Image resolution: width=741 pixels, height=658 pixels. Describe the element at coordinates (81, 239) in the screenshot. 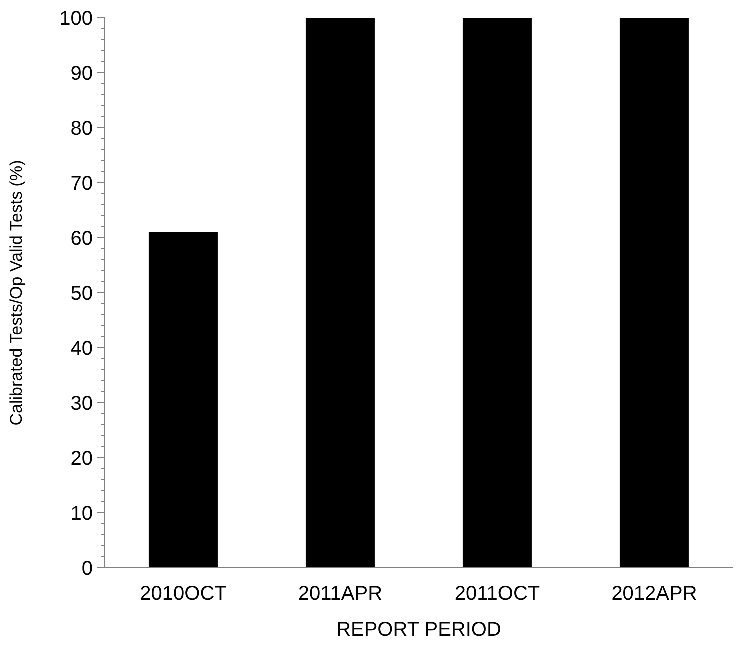

I see `y-tick-label: 60` at that location.